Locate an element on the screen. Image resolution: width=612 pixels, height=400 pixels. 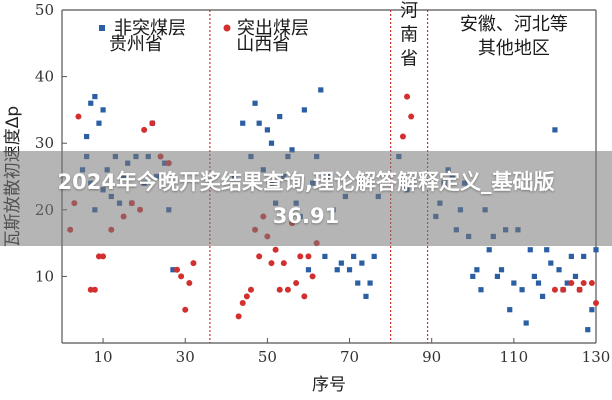
region-label: 省 is located at coordinates (409, 59).